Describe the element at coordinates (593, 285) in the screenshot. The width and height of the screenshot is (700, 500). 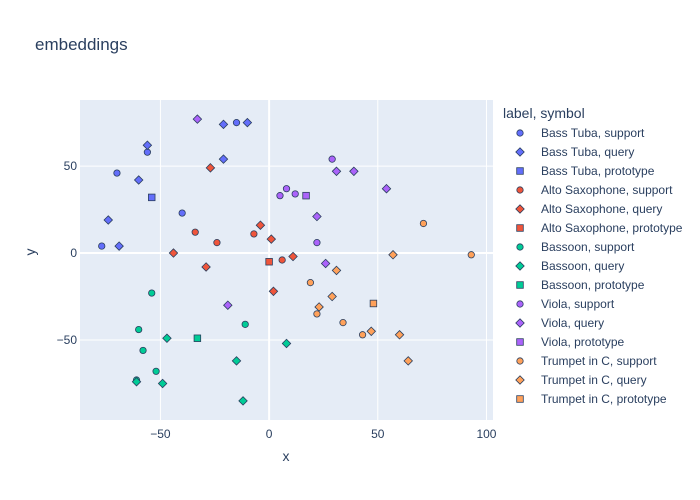
I see `legend-label: Bassoon, prototype` at that location.